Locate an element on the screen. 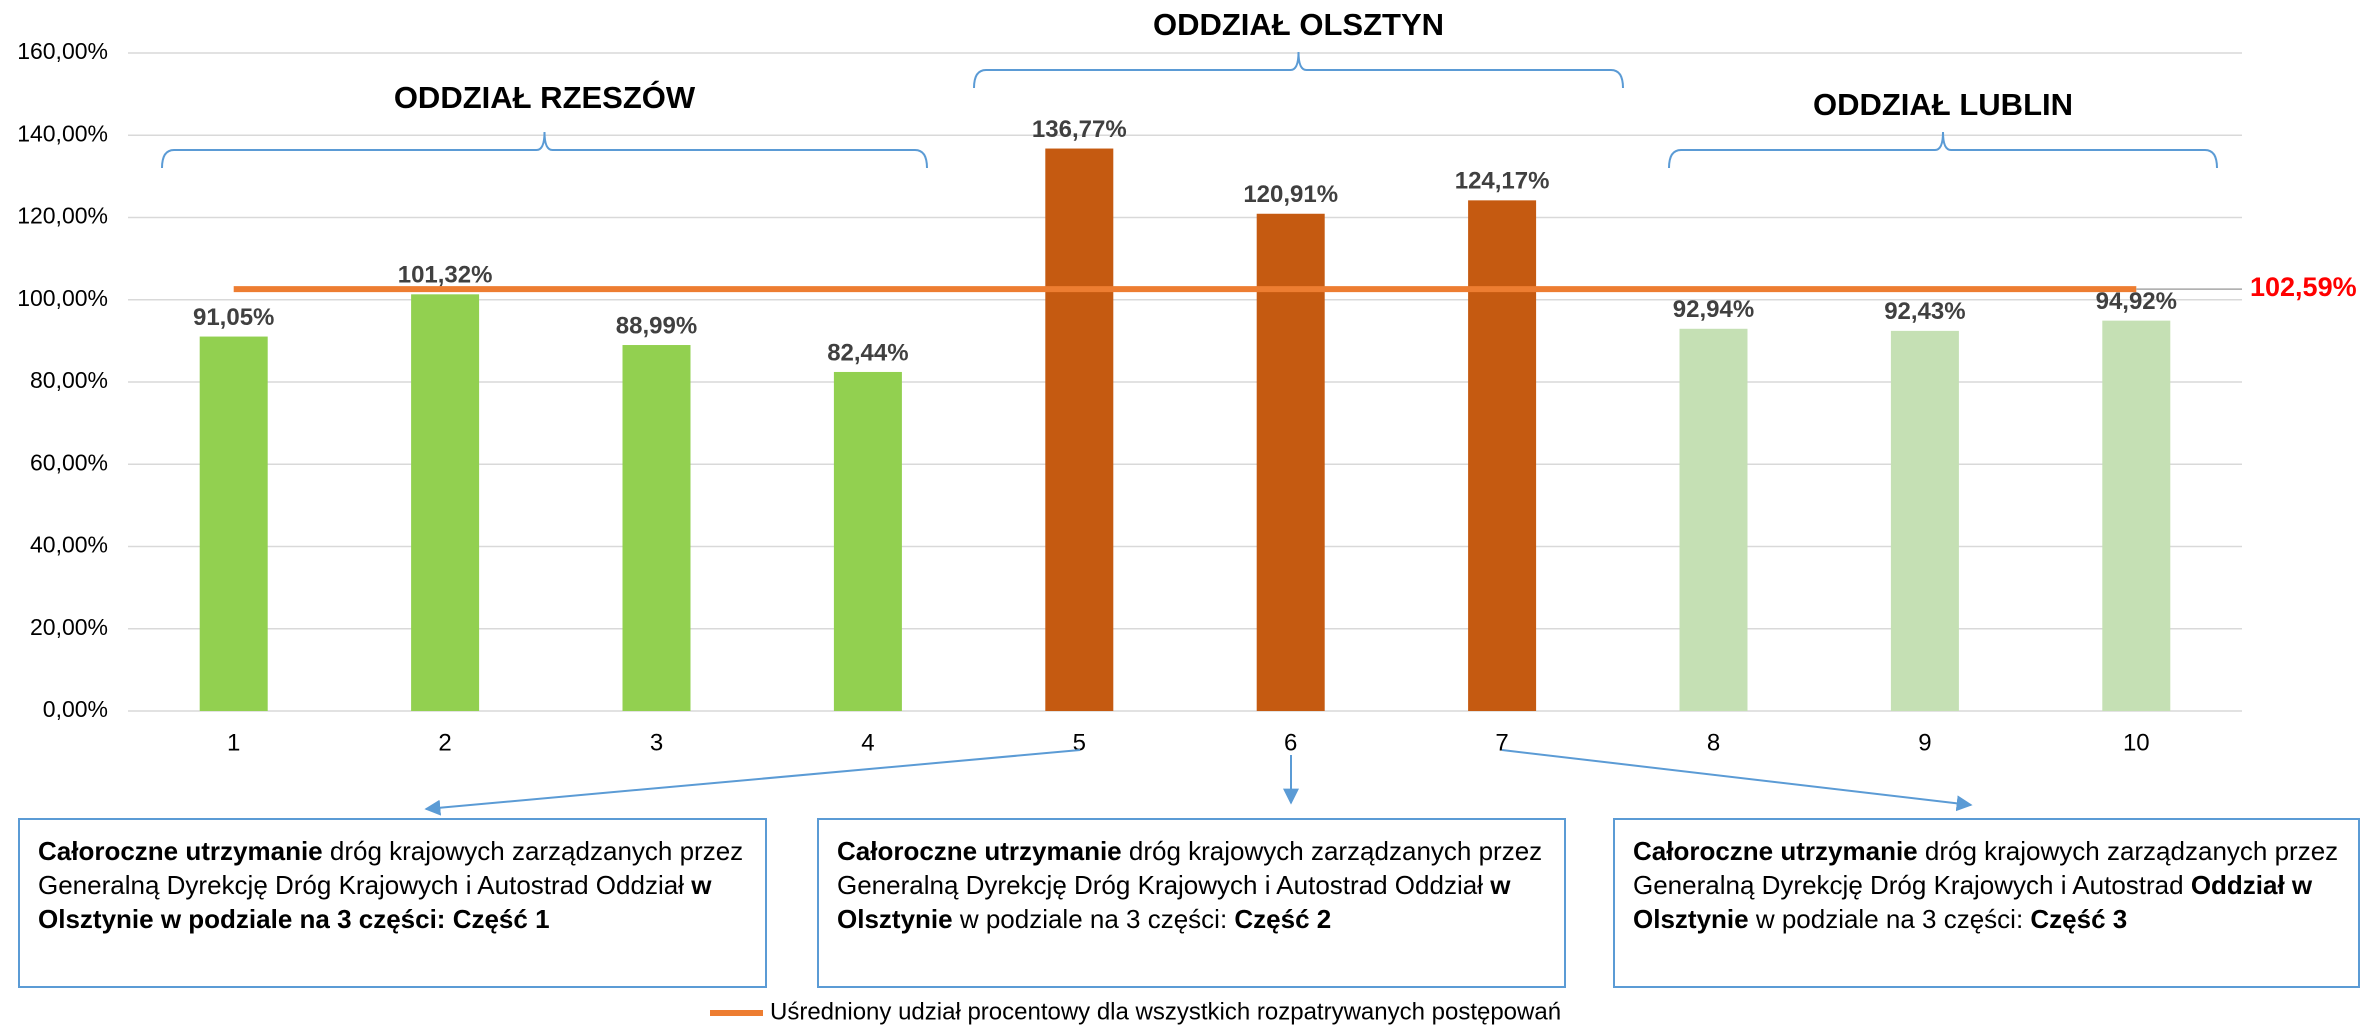 Image resolution: width=2367 pixels, height=1028 pixels. data-label: 136,77% is located at coordinates (1079, 129).